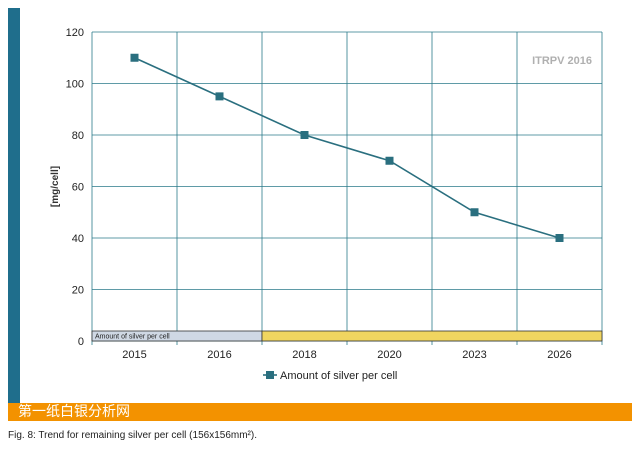 The width and height of the screenshot is (640, 451). Describe the element at coordinates (562, 61) in the screenshot. I see `itrpv-annotation: ITRPV 2016` at that location.